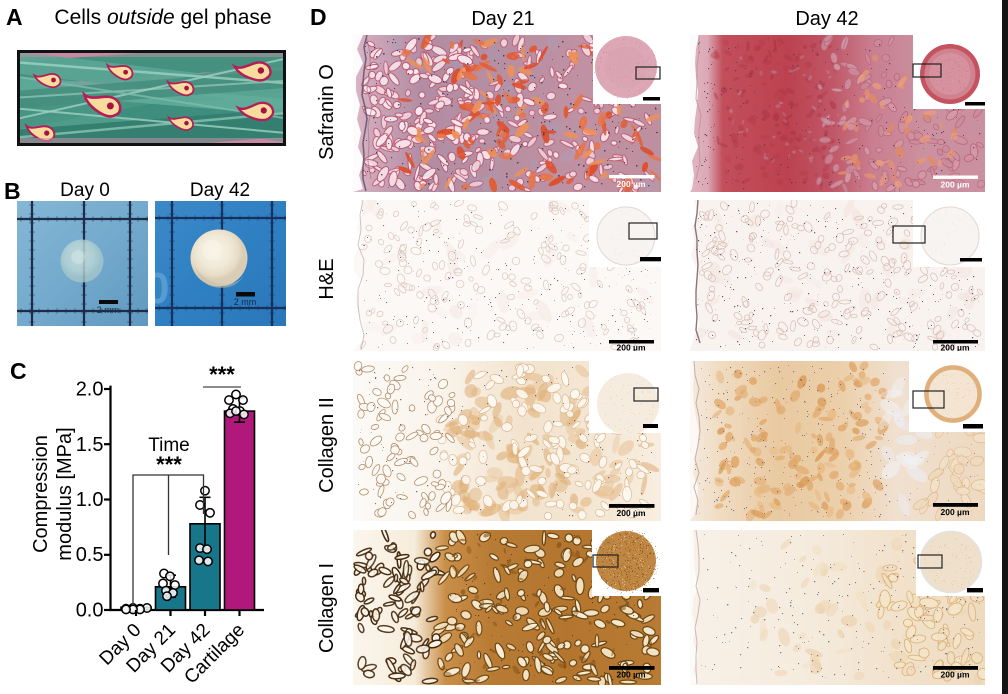  Describe the element at coordinates (41, 494) in the screenshot. I see `svg-text: Compression` at that location.